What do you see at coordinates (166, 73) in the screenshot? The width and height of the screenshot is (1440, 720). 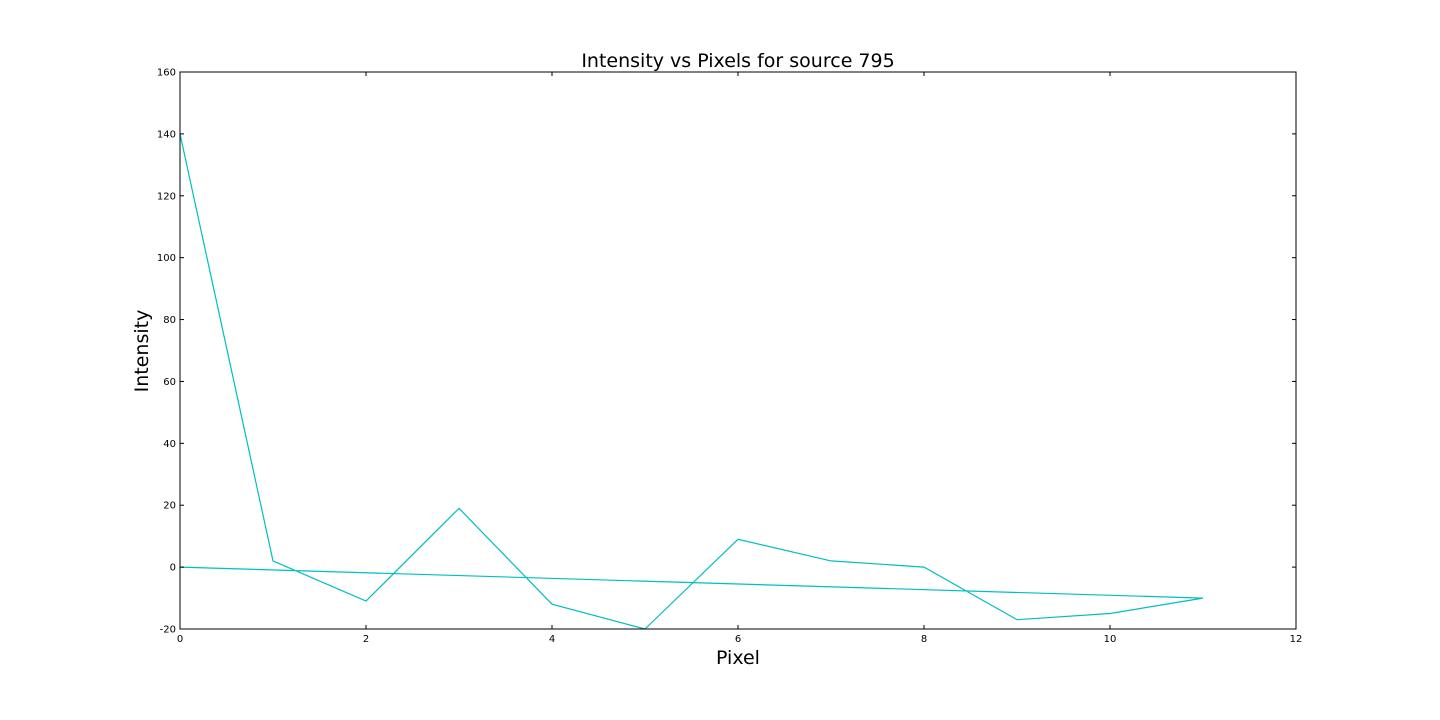 I see `y-tick-label: 160` at bounding box center [166, 73].